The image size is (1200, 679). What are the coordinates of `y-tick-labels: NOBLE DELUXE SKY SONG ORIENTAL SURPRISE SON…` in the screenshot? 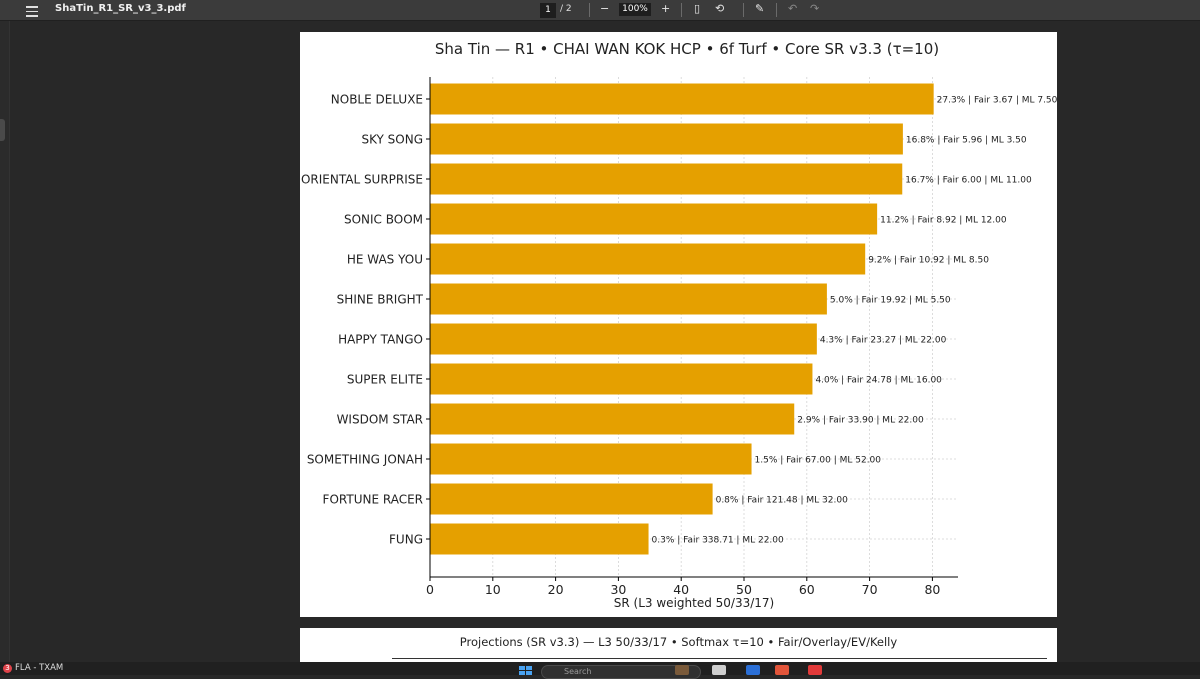 It's located at (365, 320).